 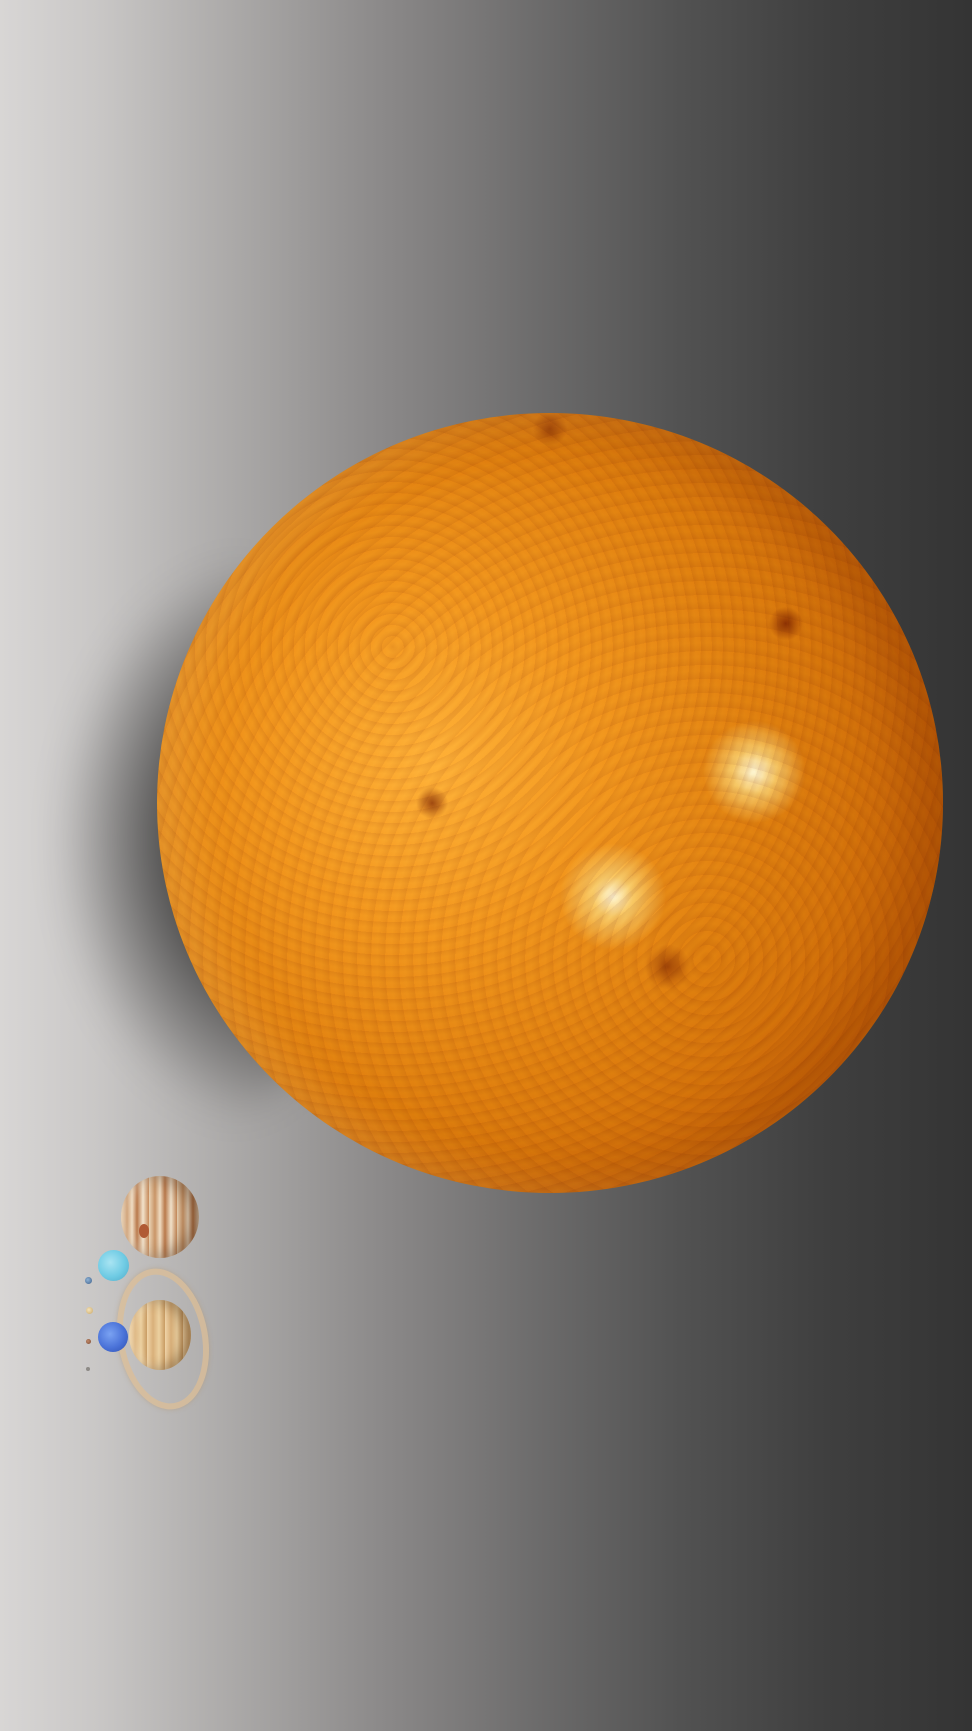 What do you see at coordinates (88, 1341) in the screenshot?
I see `mars` at bounding box center [88, 1341].